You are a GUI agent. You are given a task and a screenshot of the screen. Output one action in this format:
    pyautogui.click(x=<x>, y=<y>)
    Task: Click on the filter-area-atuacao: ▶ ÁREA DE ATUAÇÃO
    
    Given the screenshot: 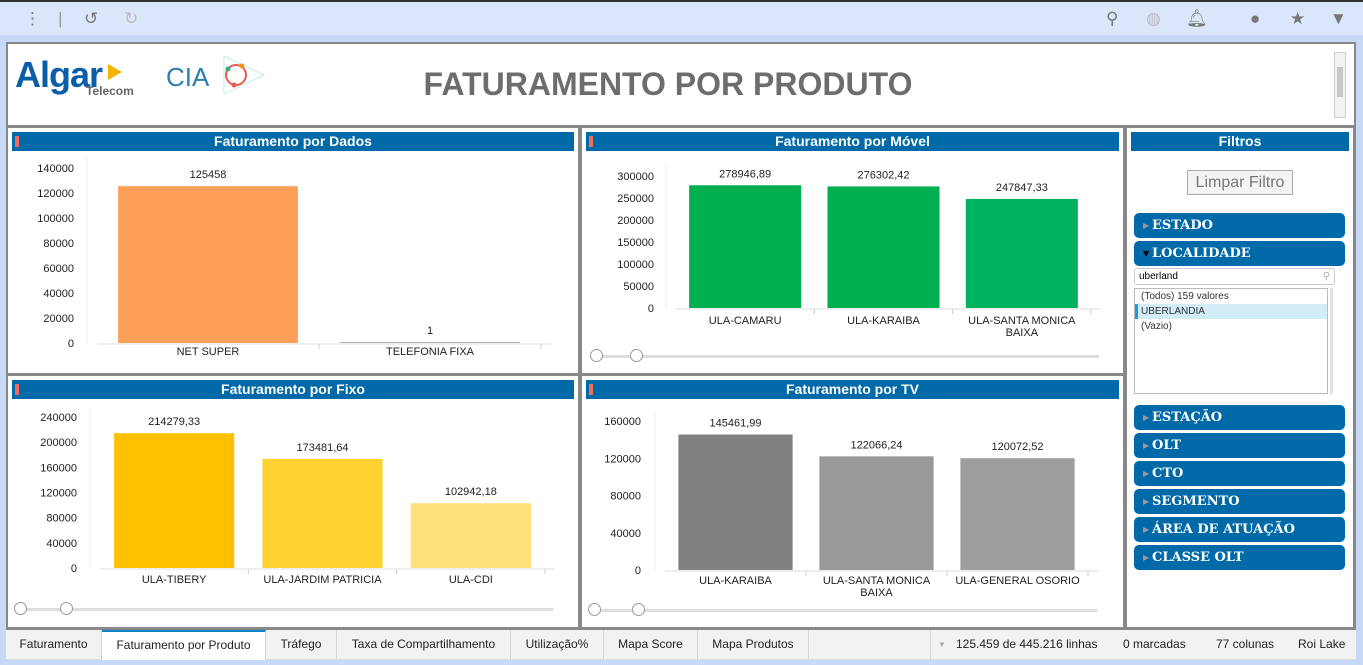 What is the action you would take?
    pyautogui.click(x=1239, y=529)
    